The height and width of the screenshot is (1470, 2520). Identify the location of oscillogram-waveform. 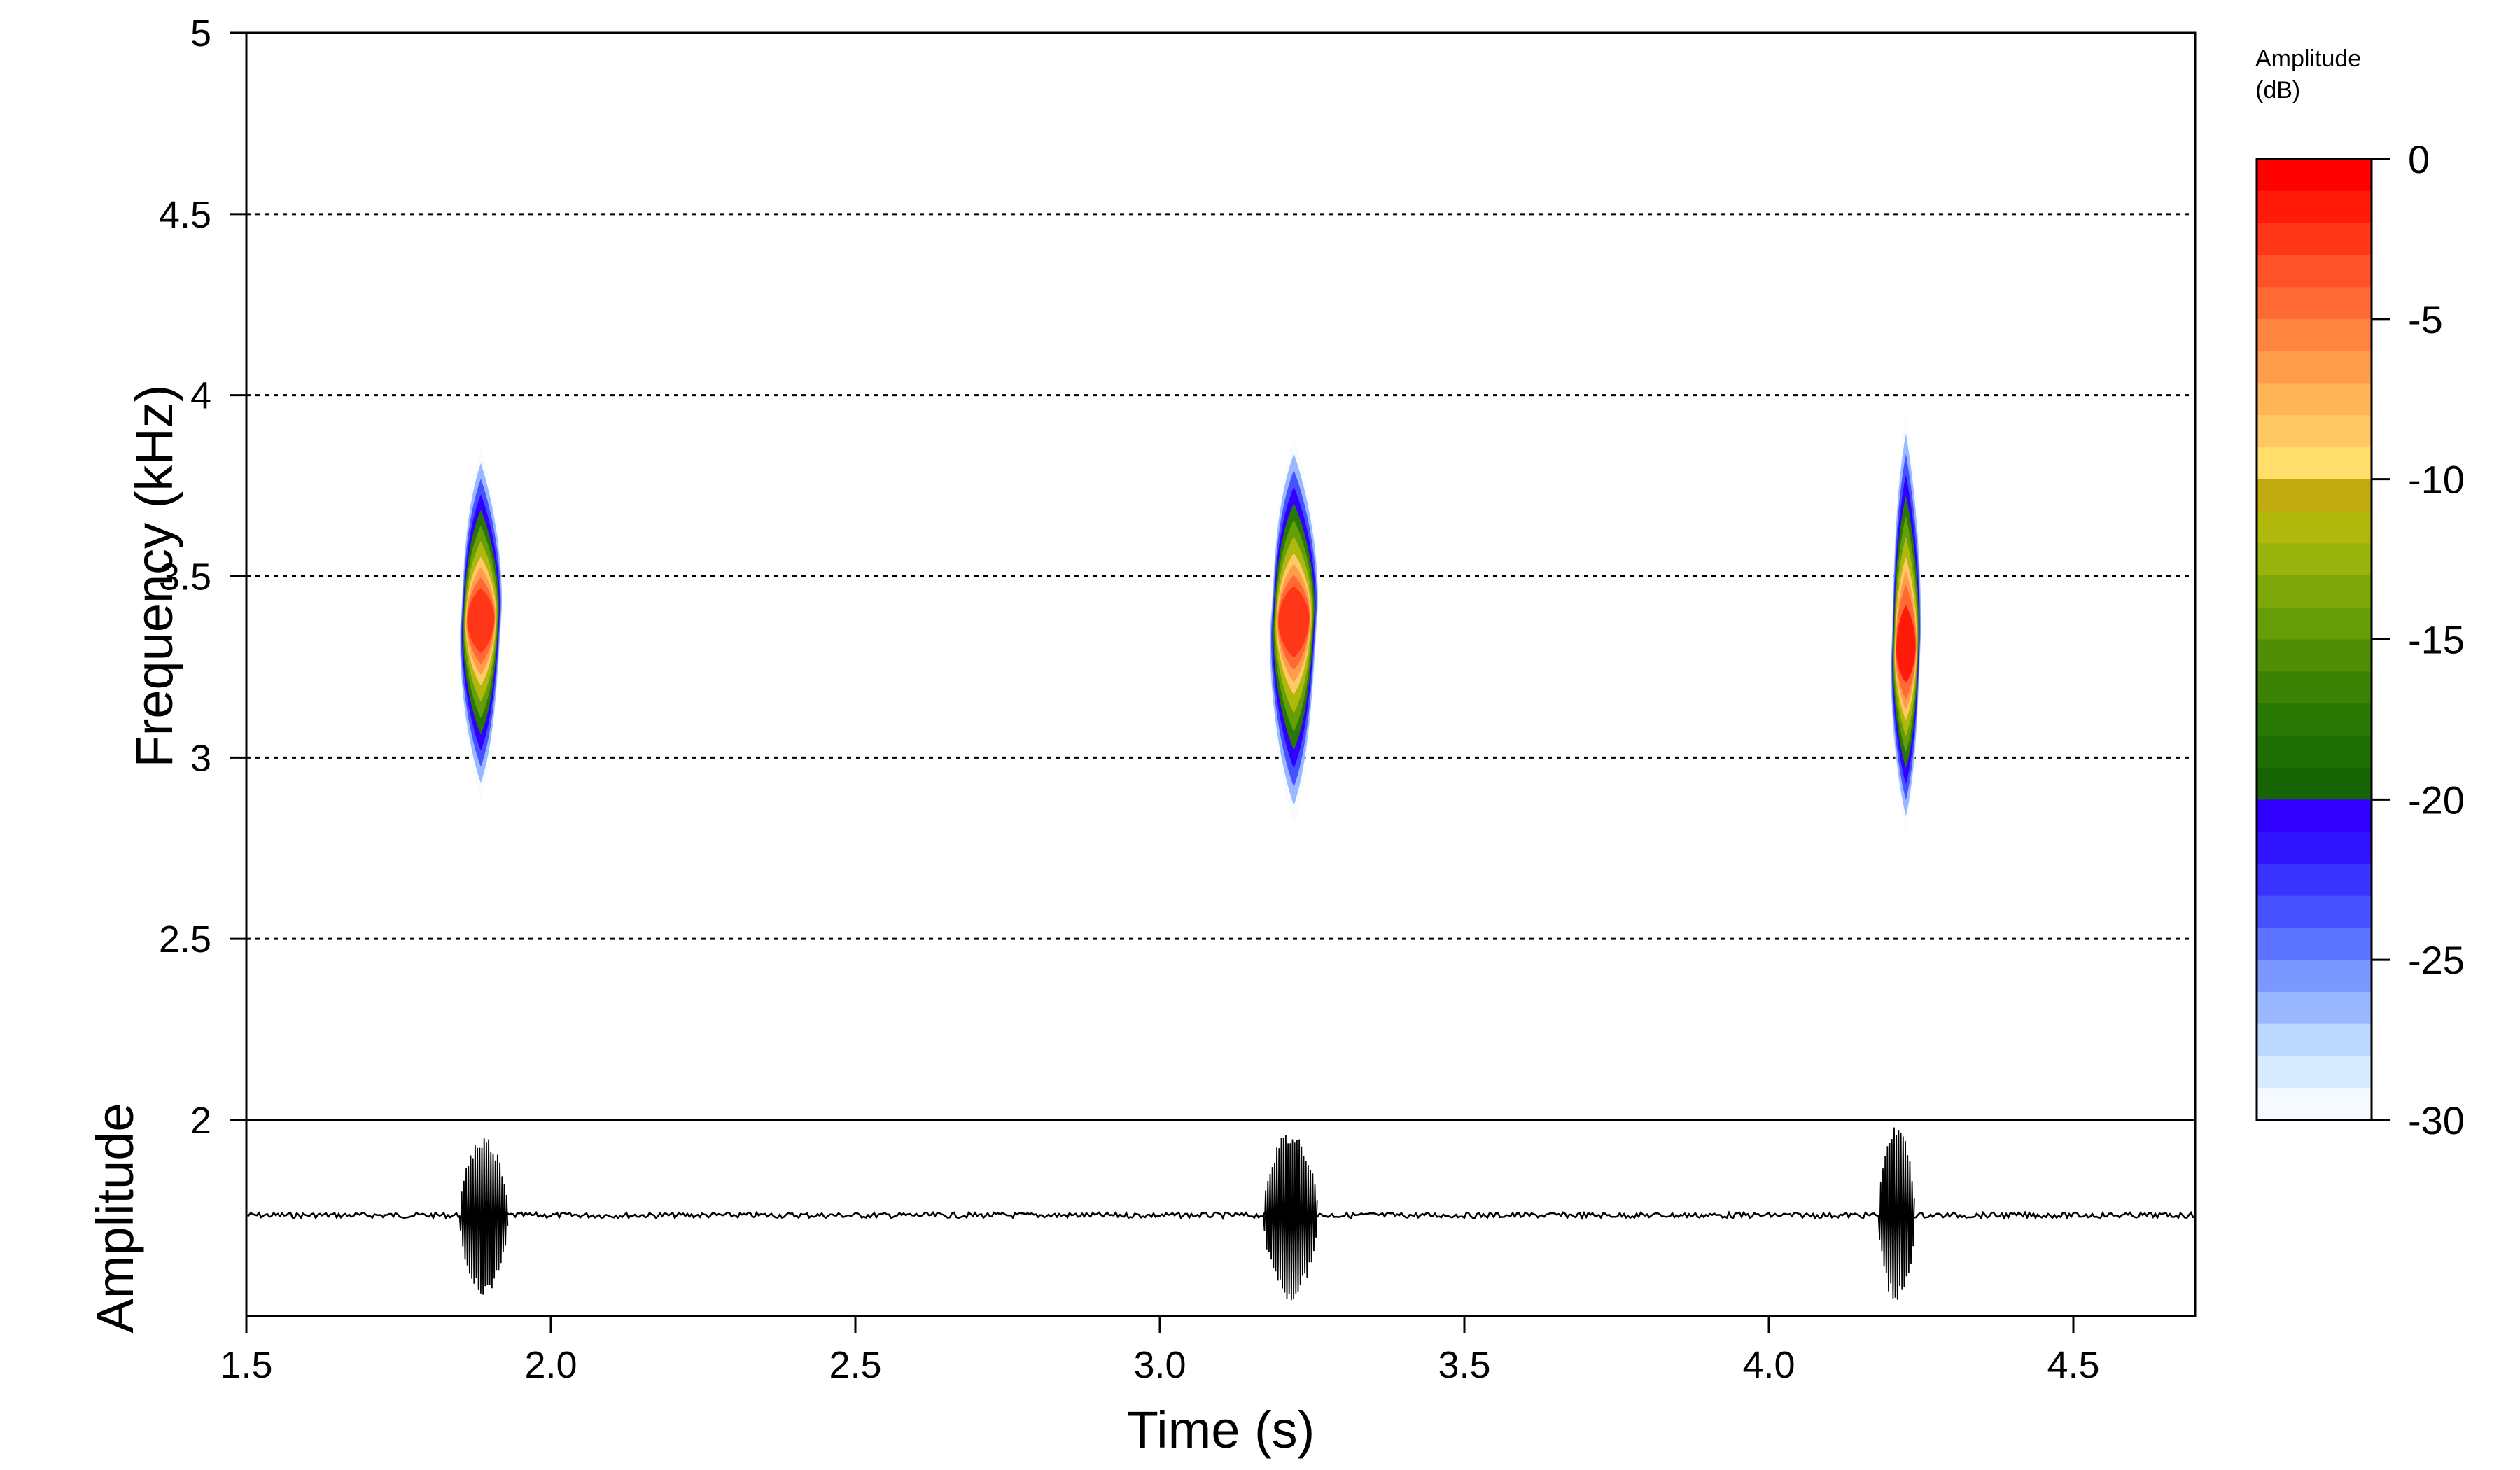
(1221, 1214).